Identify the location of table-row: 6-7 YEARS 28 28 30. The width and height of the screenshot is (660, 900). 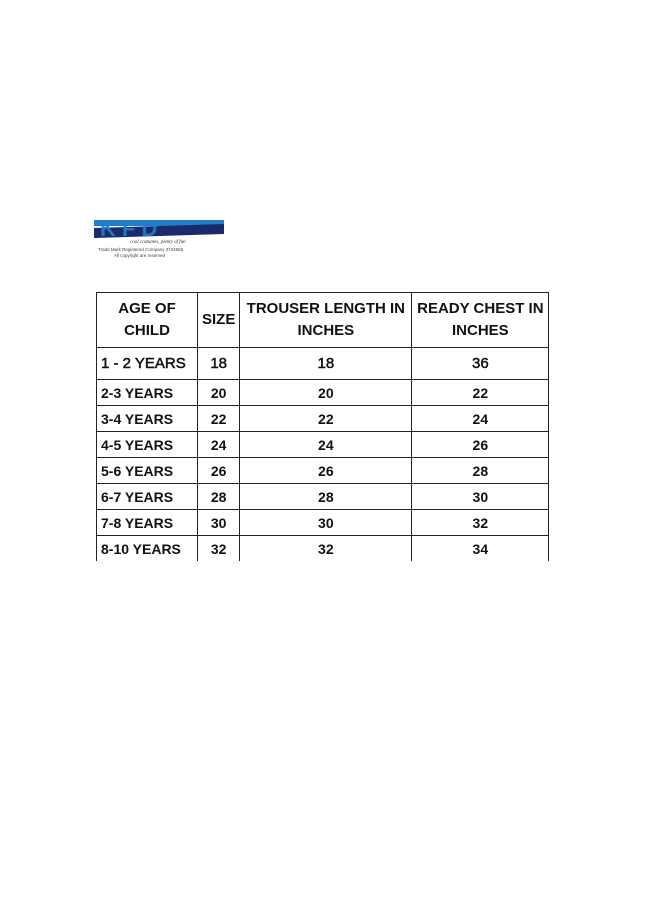
(323, 496).